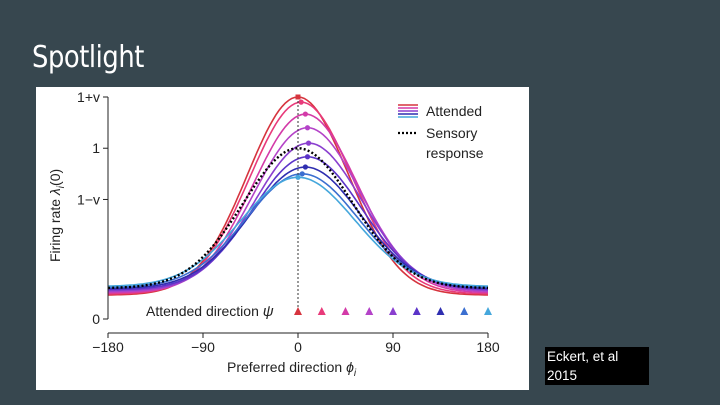 The image size is (720, 405). I want to click on x-ticks-group: −180 −90 0 90 180, so click(296, 344).